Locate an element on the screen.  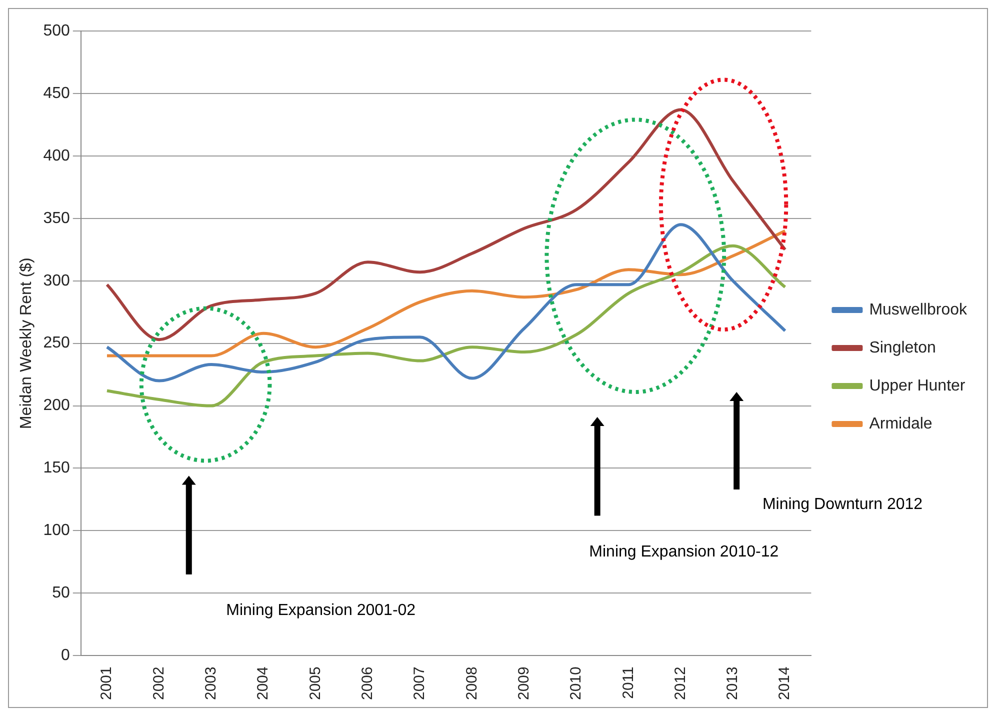
legend-label: Armidale is located at coordinates (900, 423).